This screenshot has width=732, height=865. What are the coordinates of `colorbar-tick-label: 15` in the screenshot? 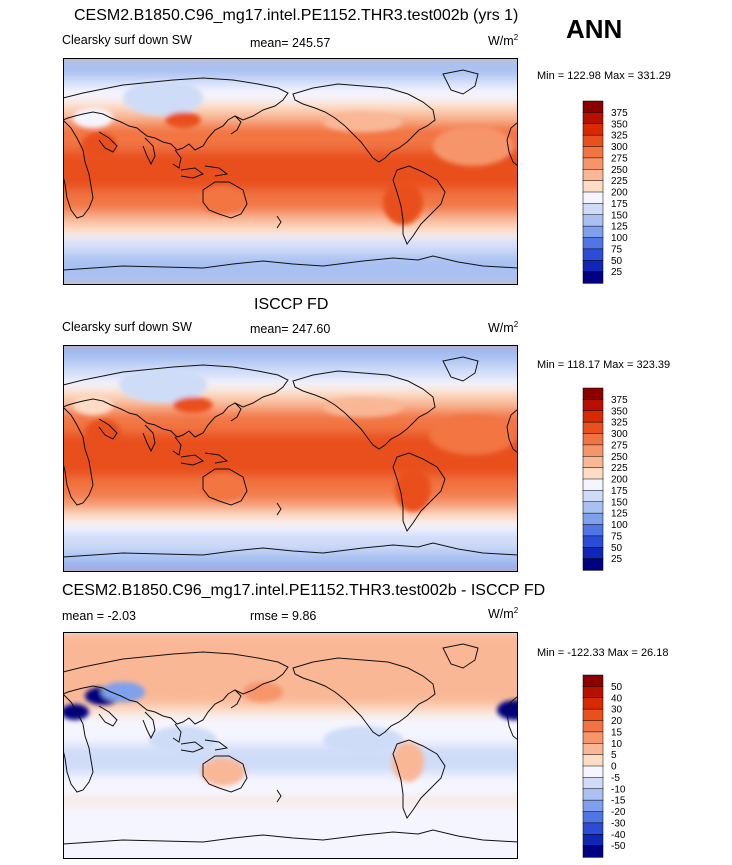 It's located at (617, 732).